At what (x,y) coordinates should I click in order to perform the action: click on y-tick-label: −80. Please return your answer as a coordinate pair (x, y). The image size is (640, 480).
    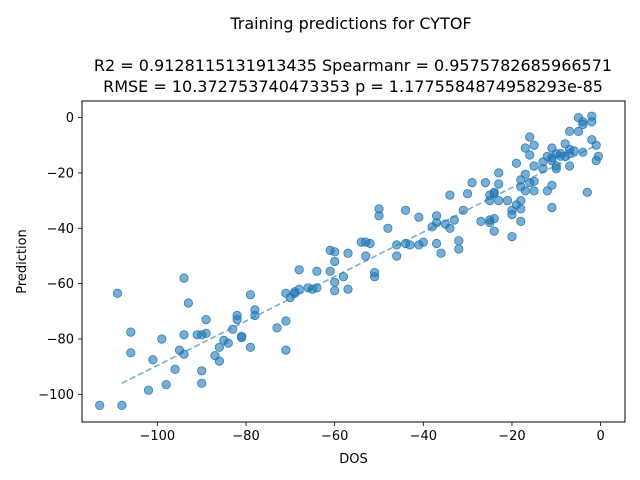
    Looking at the image, I should click on (60, 339).